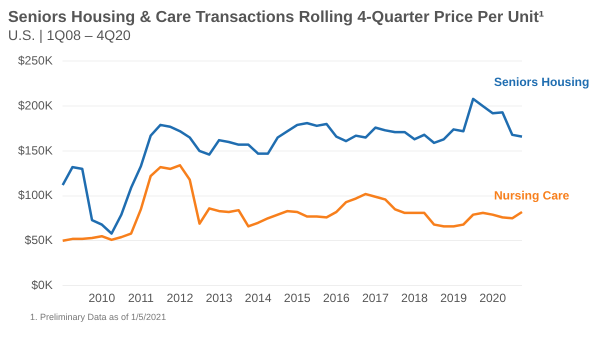 The height and width of the screenshot is (346, 600). Describe the element at coordinates (35, 61) in the screenshot. I see `y-tick-label: $250K` at that location.